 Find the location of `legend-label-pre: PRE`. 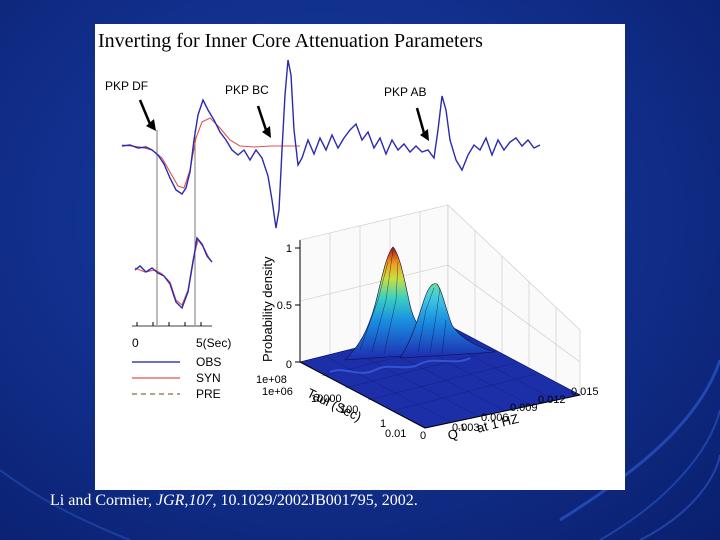

legend-label-pre: PRE is located at coordinates (208, 394).